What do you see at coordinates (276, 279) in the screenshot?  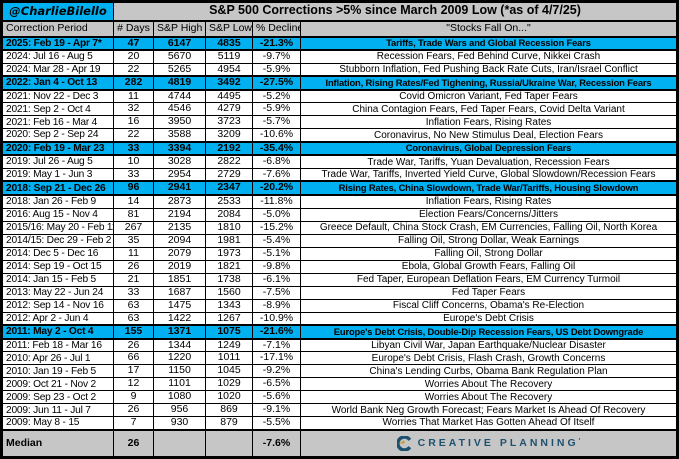 I see `decline-cell: -6.1%` at bounding box center [276, 279].